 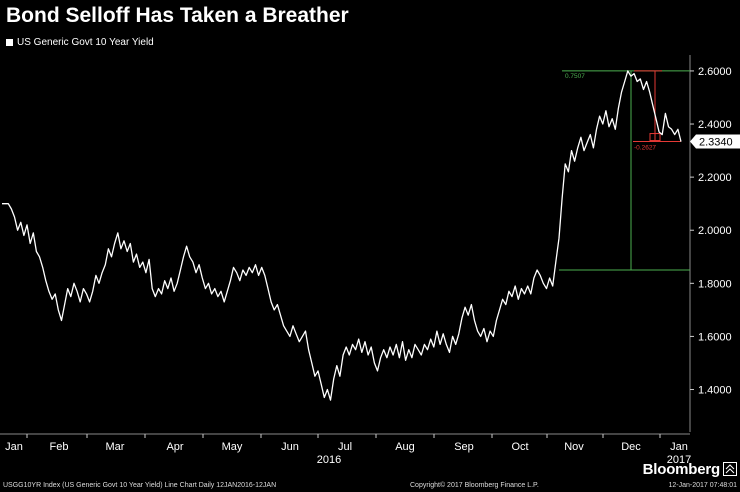 I want to click on annotation-rise-label: 0.7507, so click(x=575, y=76).